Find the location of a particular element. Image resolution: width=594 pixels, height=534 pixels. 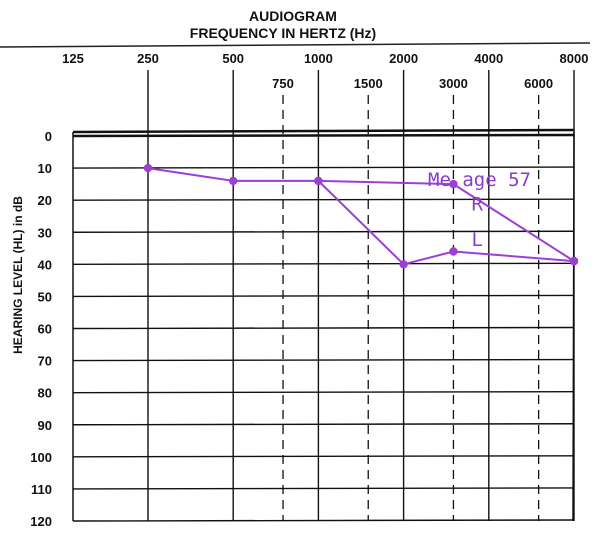

y-tick-label-70: 70 is located at coordinates (45, 361).